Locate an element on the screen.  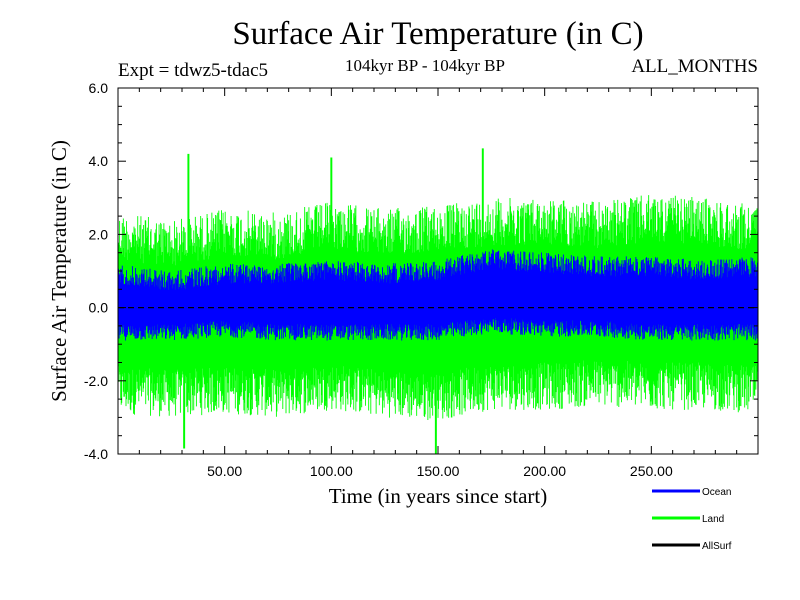
x-axis-title: Time (in years since start) is located at coordinates (438, 496).